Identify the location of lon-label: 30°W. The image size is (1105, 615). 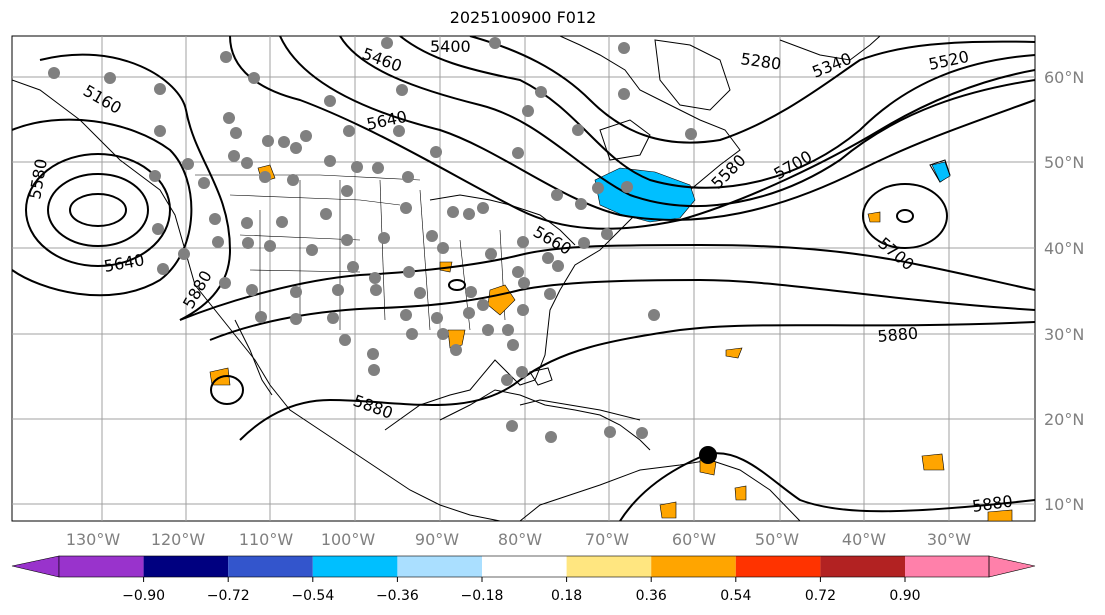
(949, 539).